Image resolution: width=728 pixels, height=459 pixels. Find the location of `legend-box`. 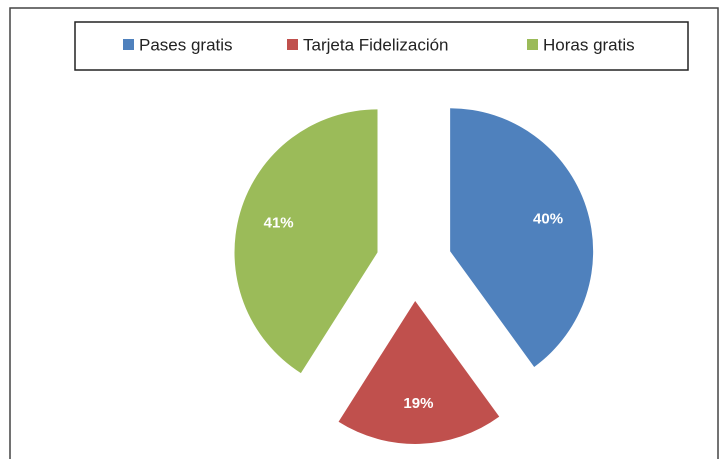

legend-box is located at coordinates (381, 46).